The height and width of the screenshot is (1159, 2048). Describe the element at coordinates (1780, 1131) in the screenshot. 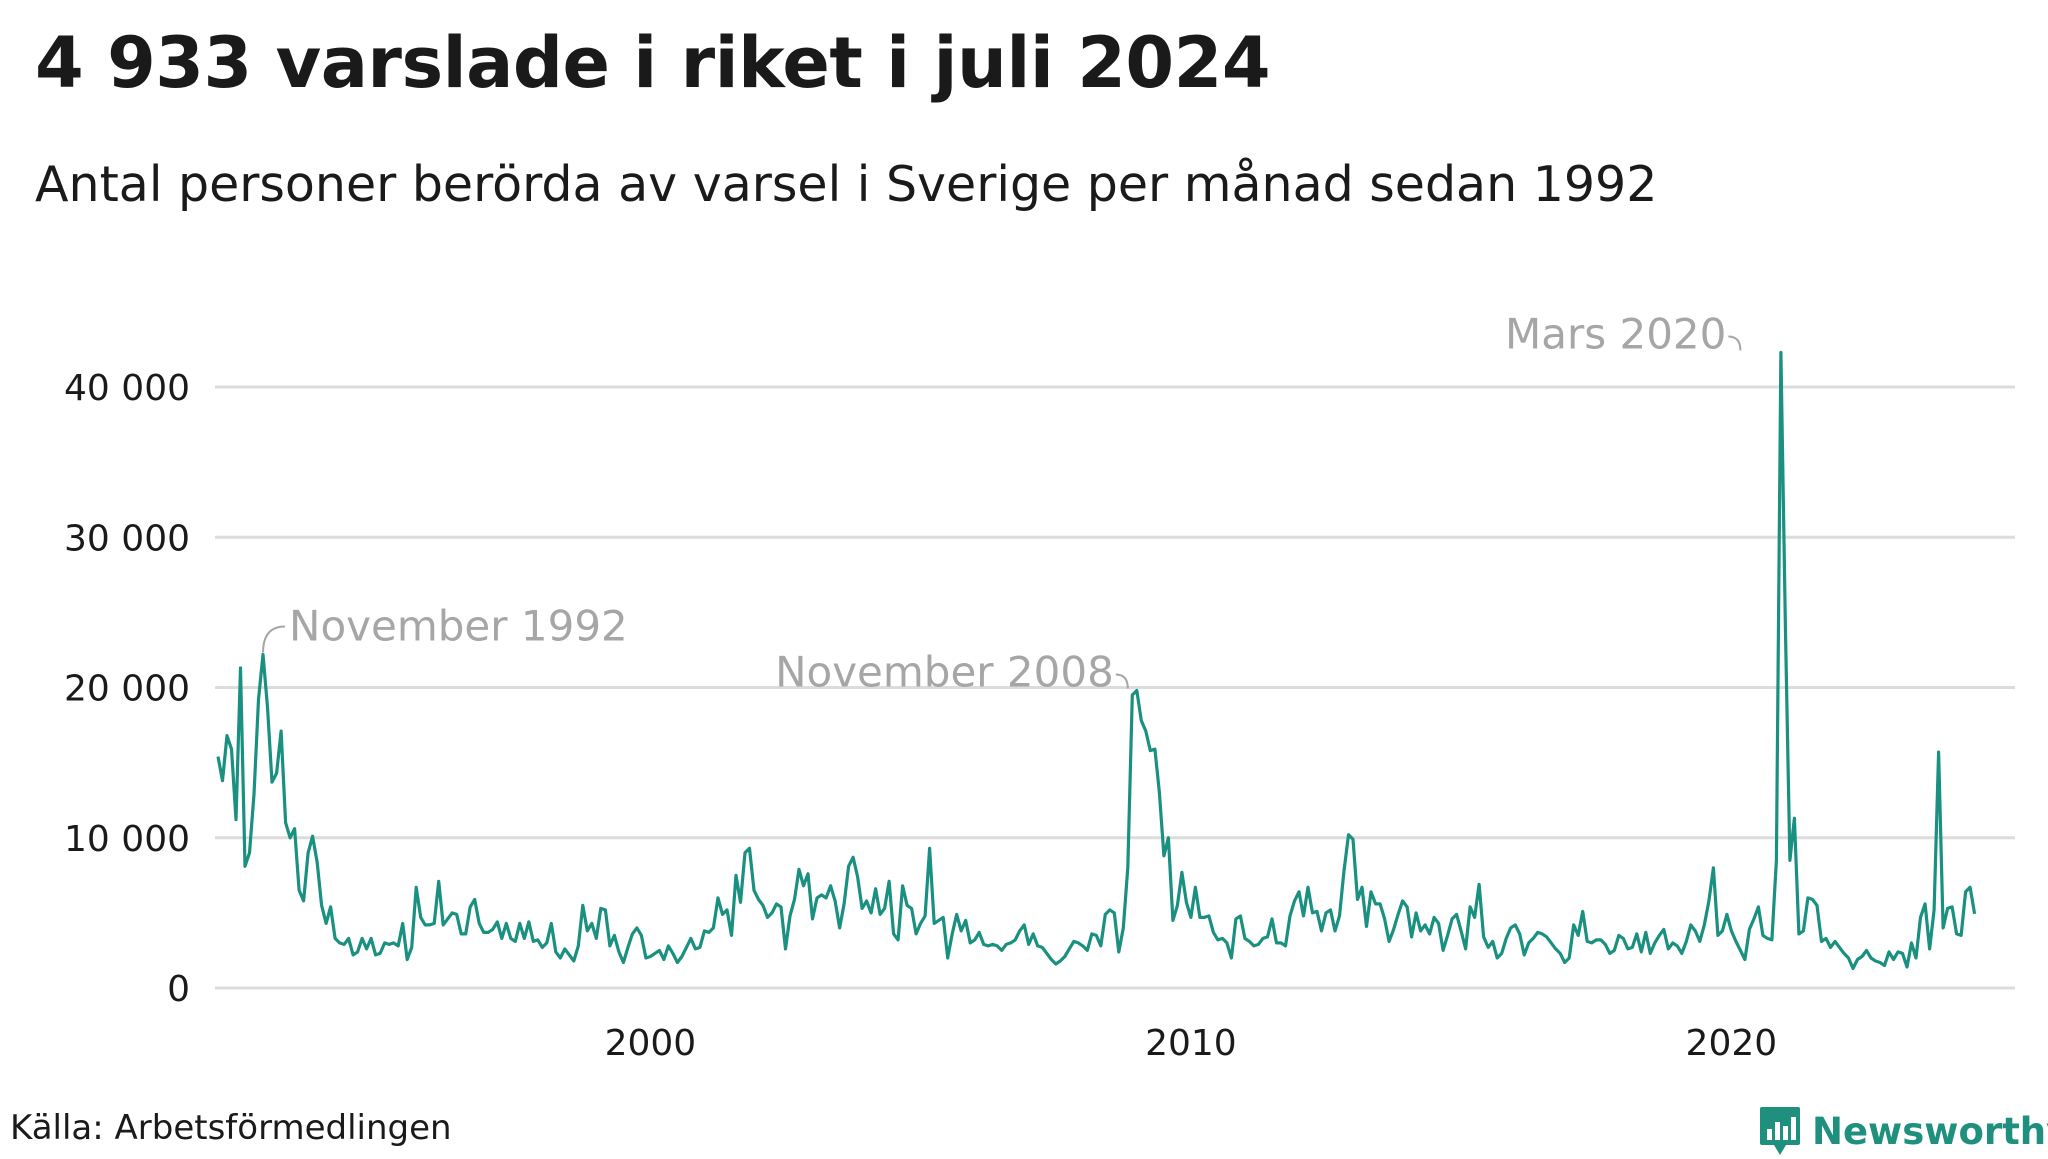

I see `bar-chart-badge-icon` at that location.